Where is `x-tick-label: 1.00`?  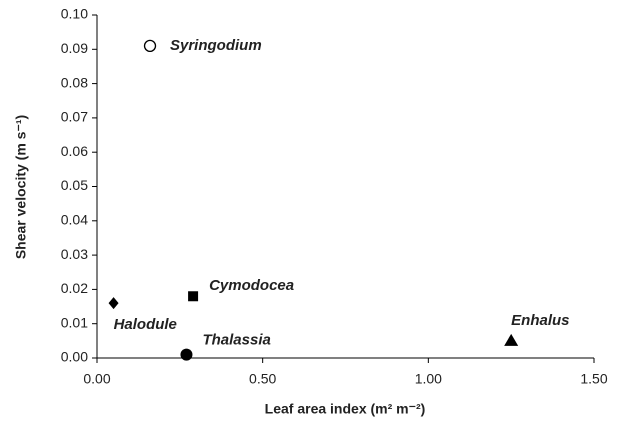 x-tick-label: 1.00 is located at coordinates (428, 379).